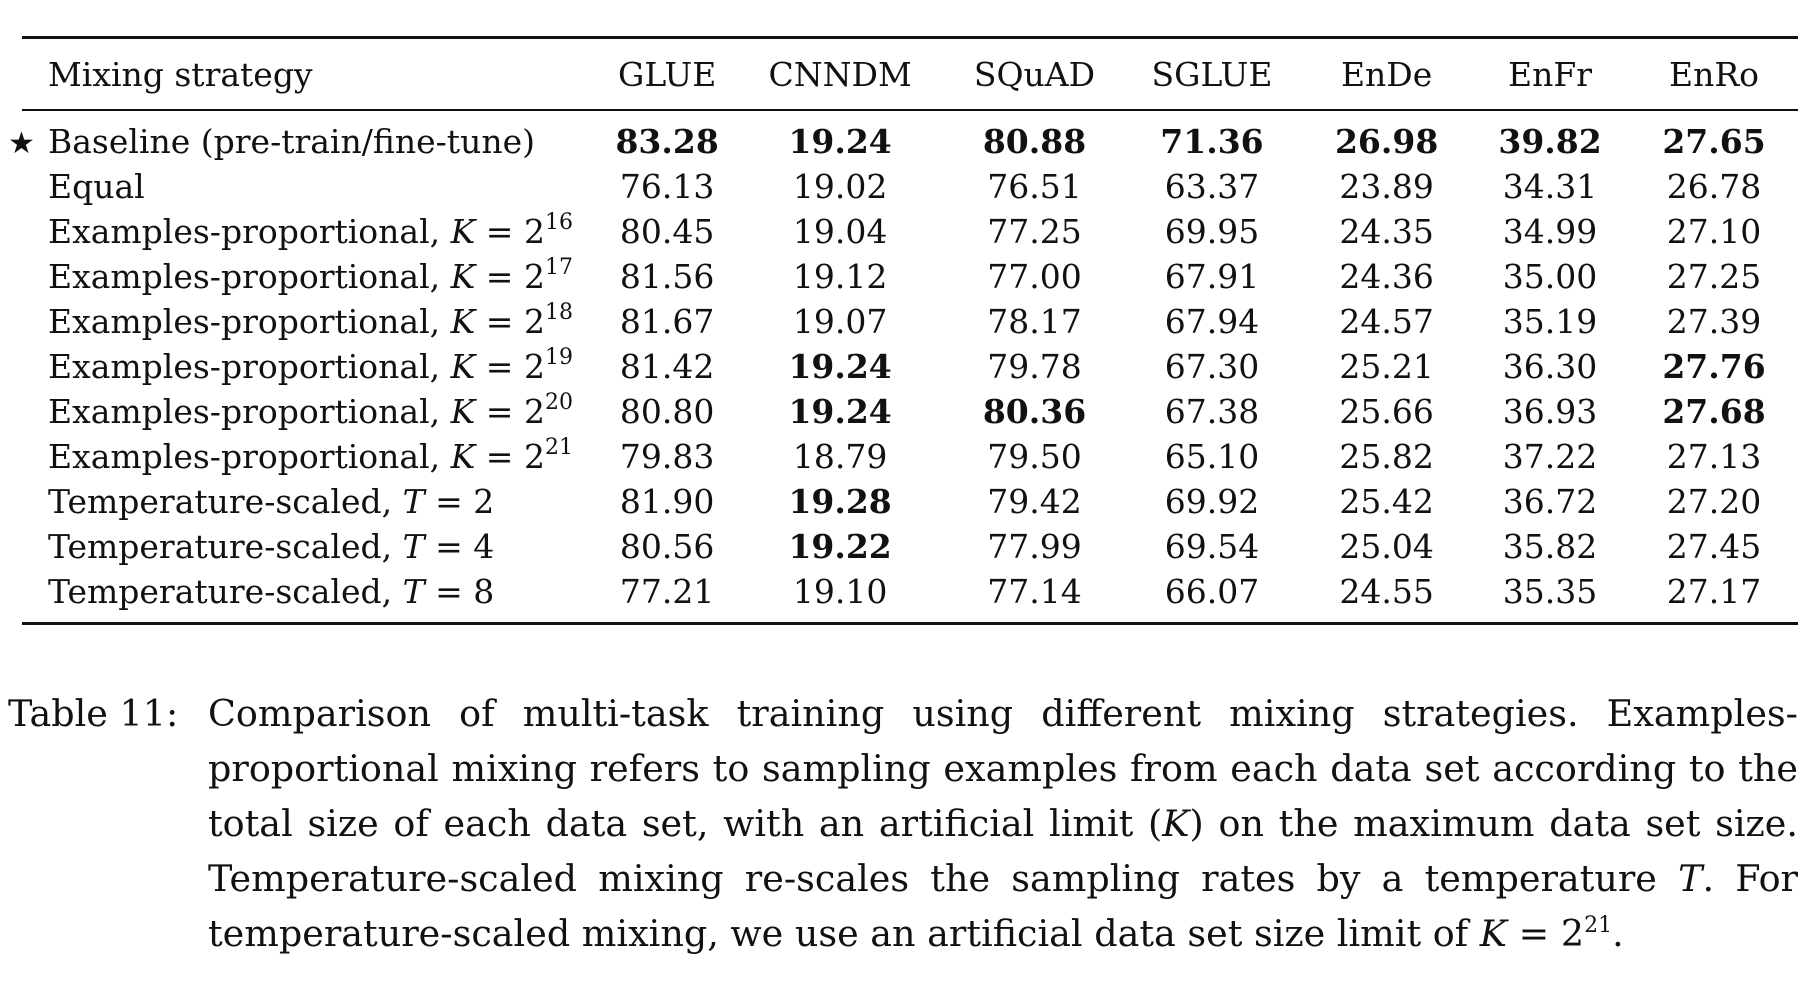  Describe the element at coordinates (1212, 74) in the screenshot. I see `column-header-sglue: SGLUE` at that location.